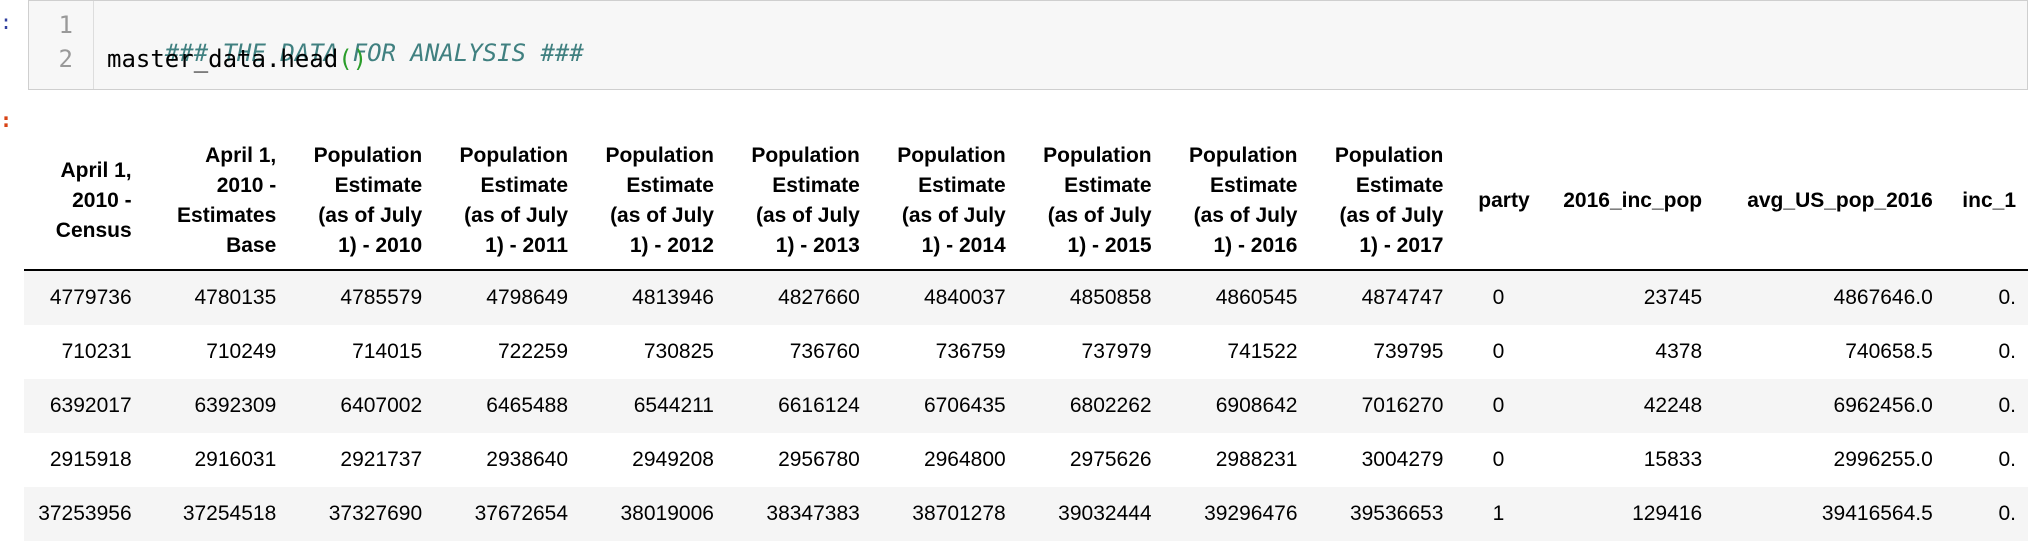 Image resolution: width=2028 pixels, height=560 pixels. I want to click on table-cell: 6962456.0, so click(1883, 405).